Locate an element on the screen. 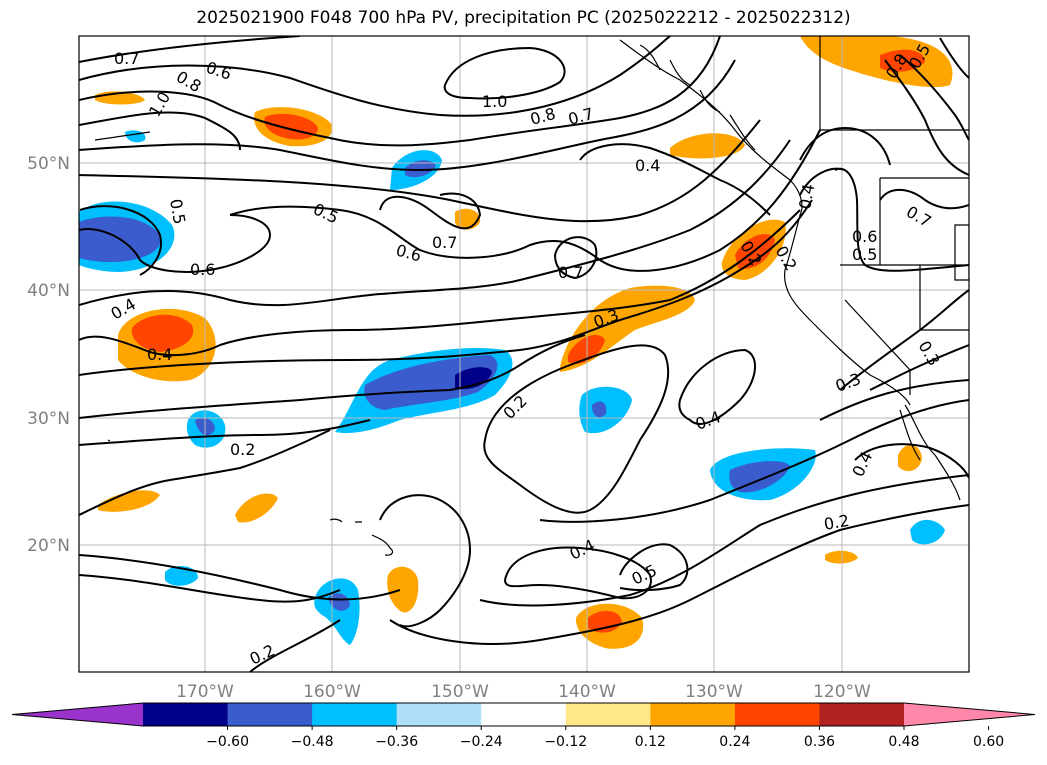 Image resolution: width=1047 pixels, height=765 pixels. colorbar-tick-label: 0.12 is located at coordinates (650, 742).